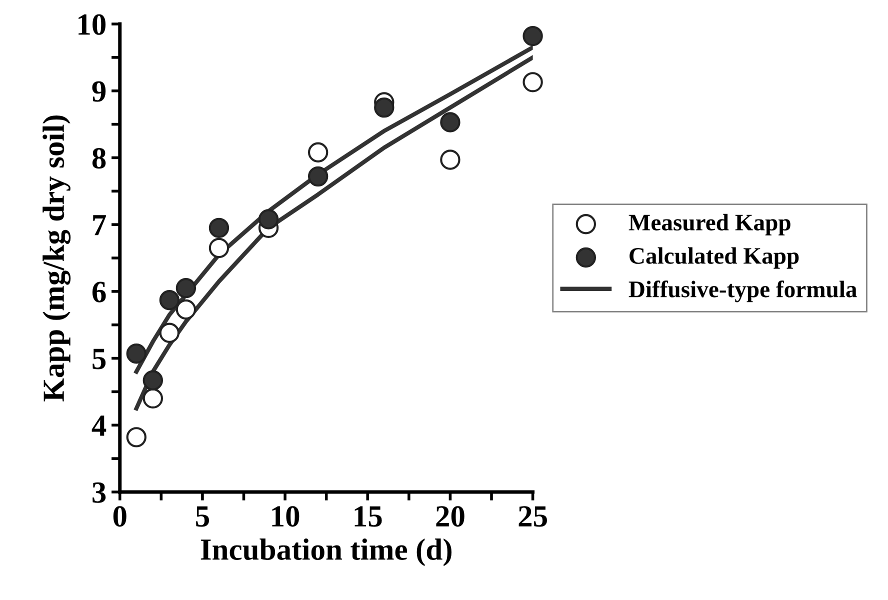 The width and height of the screenshot is (888, 600). What do you see at coordinates (56, 258) in the screenshot?
I see `y-axis-title: Kapp (mg/kg dry soil)` at bounding box center [56, 258].